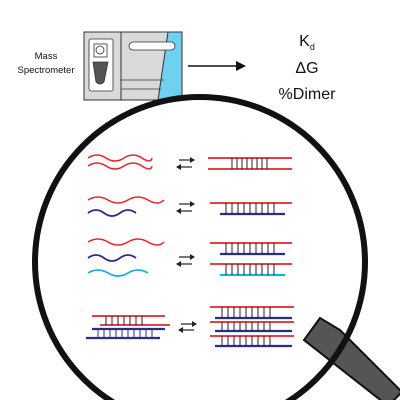  What do you see at coordinates (118, 273) in the screenshot?
I see `single-strand-cyan` at bounding box center [118, 273].